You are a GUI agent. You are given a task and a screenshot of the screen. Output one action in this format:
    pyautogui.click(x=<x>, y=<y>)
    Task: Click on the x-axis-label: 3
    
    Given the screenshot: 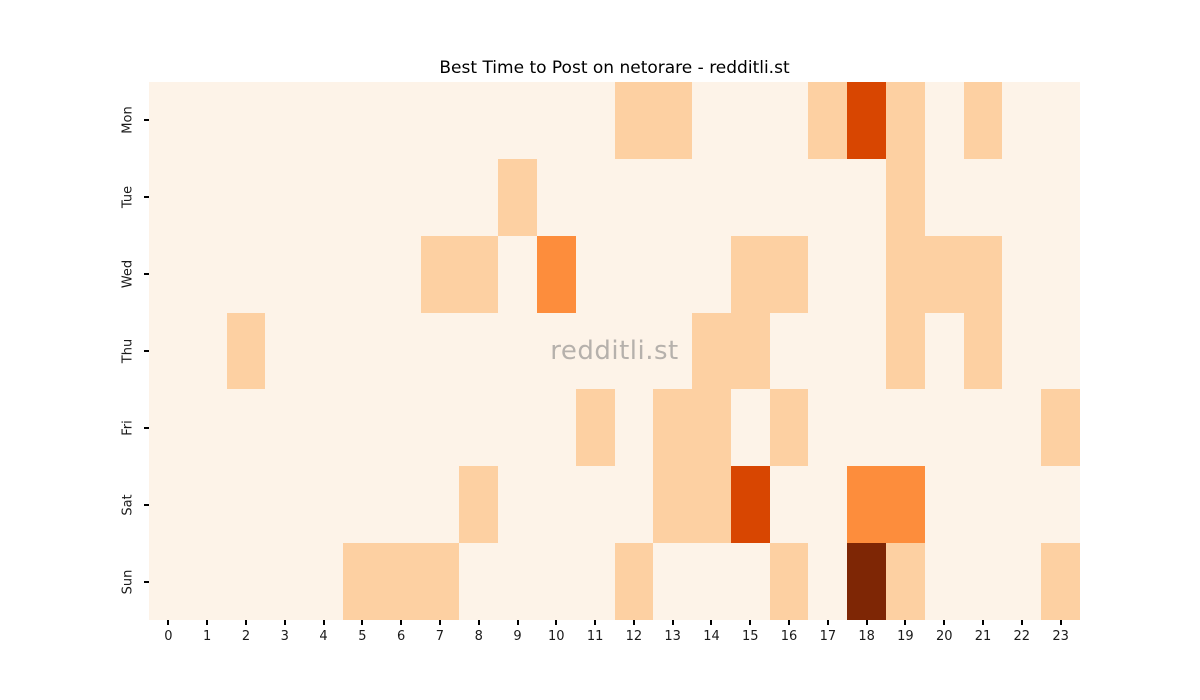 What is the action you would take?
    pyautogui.click(x=284, y=636)
    